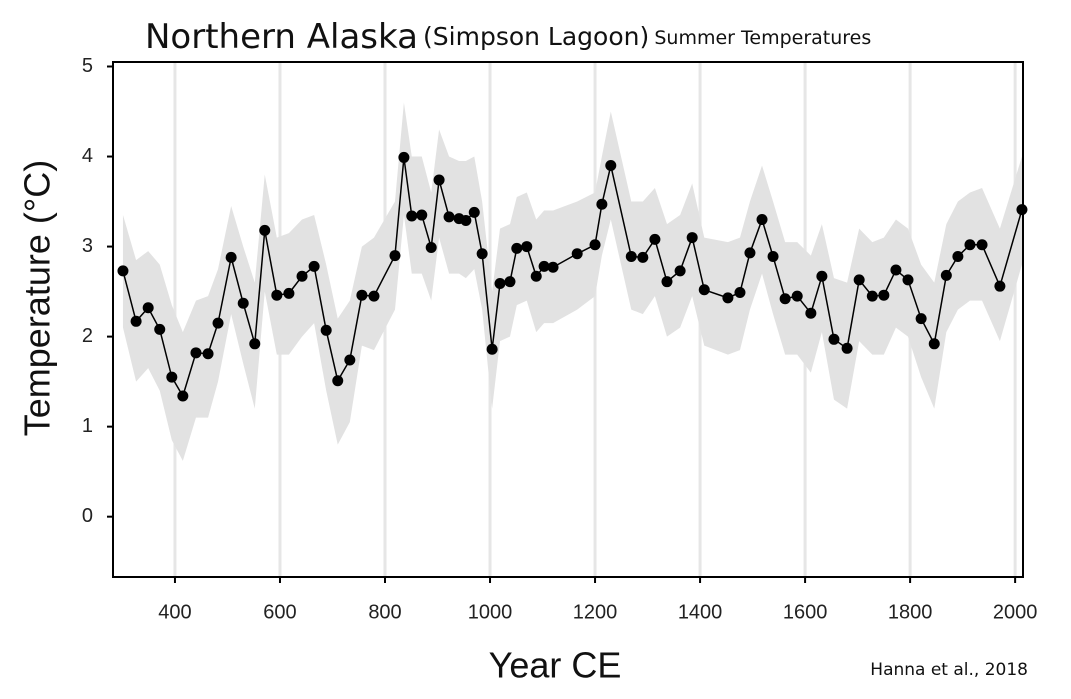  What do you see at coordinates (700, 612) in the screenshot?
I see `x-tick-label: 1400` at bounding box center [700, 612].